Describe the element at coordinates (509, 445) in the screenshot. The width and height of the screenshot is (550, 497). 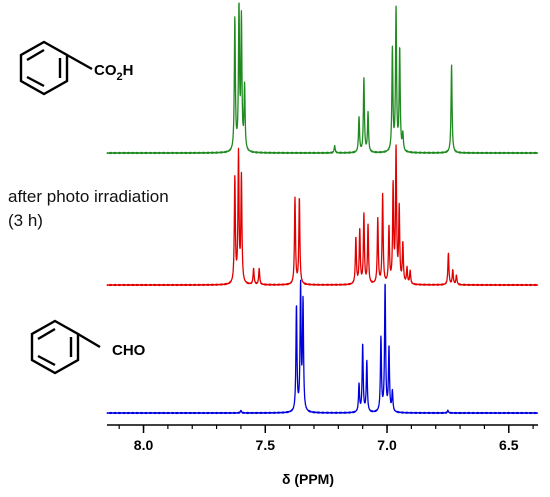
I see `x-tick-label: 6.5` at that location.